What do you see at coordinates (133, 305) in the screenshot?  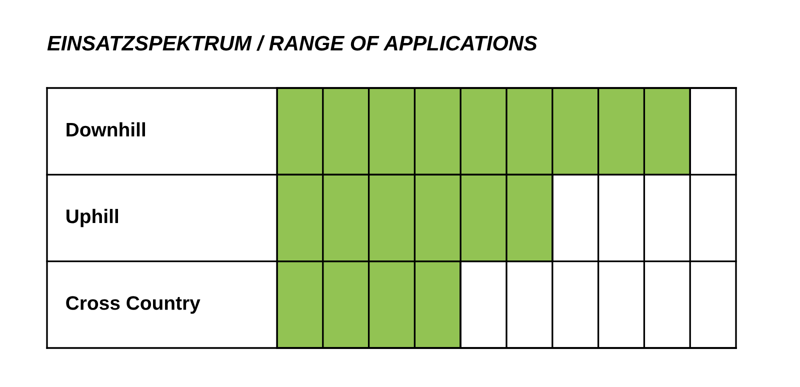 I see `y-tick-label: Cross Country` at bounding box center [133, 305].